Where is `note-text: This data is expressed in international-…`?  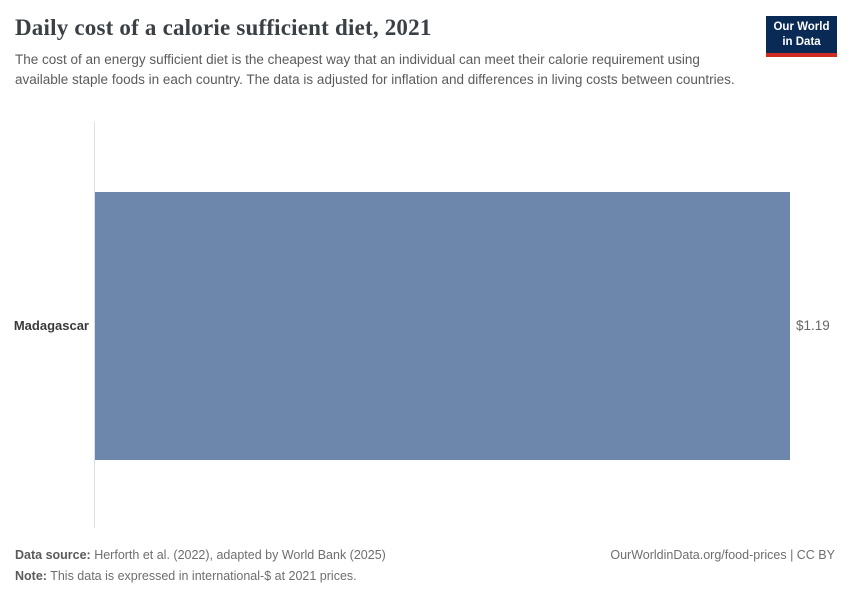
note-text: This data is expressed in international-… is located at coordinates (201, 575).